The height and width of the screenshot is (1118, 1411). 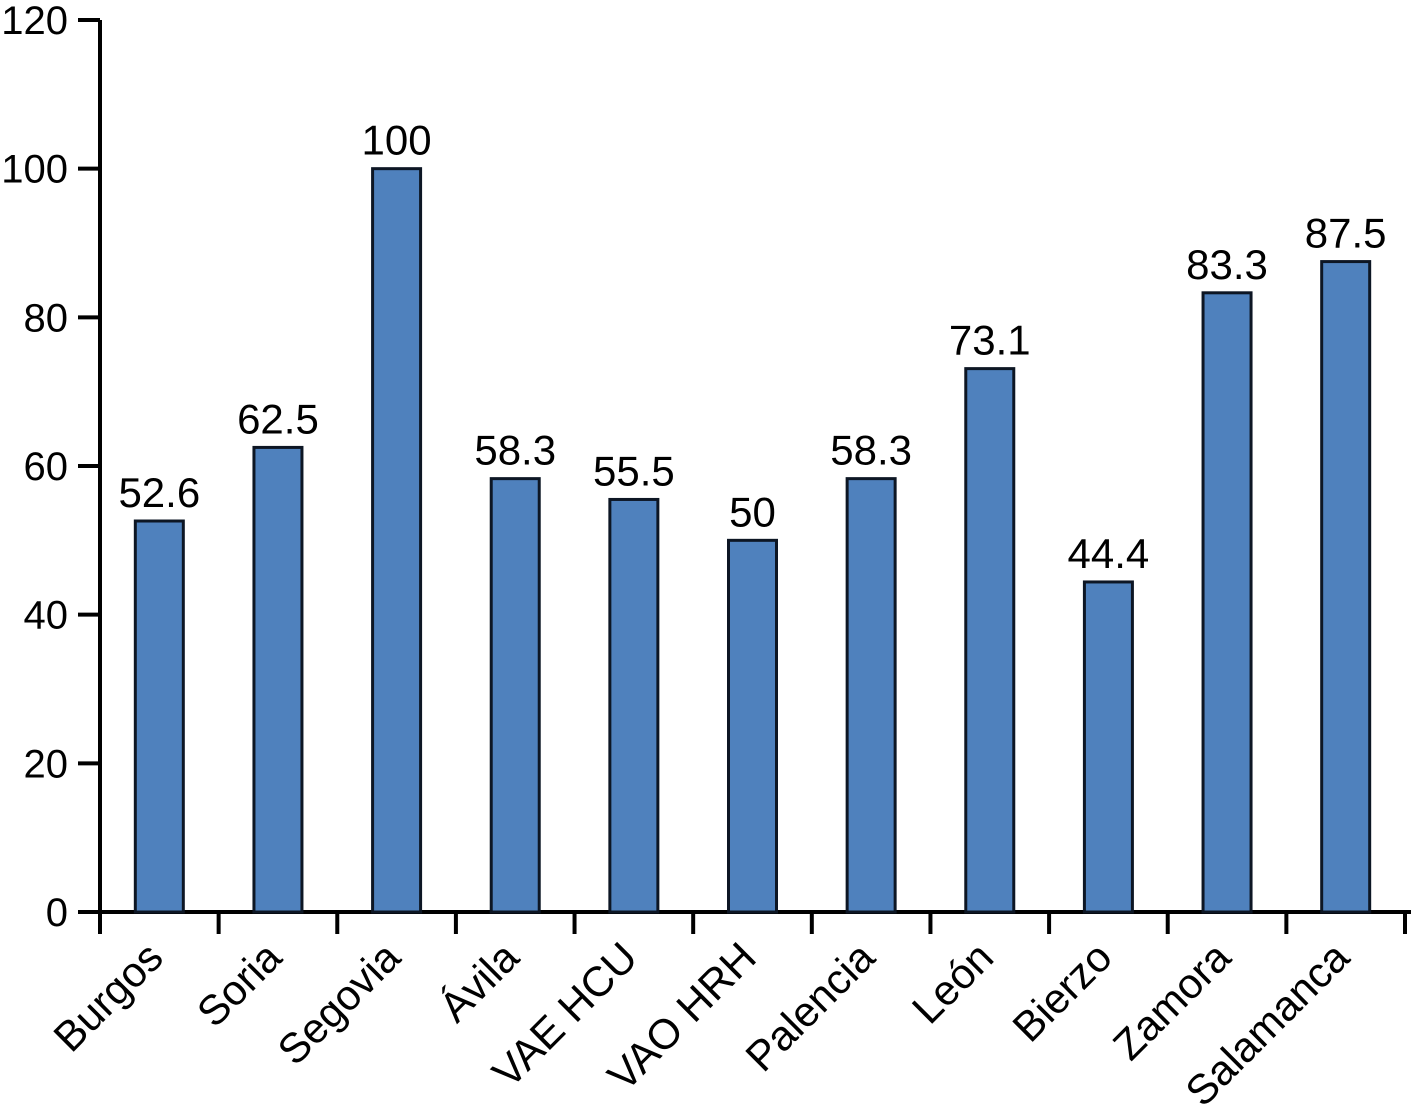 I want to click on y-axis-tick-label: 0, so click(x=57, y=913).